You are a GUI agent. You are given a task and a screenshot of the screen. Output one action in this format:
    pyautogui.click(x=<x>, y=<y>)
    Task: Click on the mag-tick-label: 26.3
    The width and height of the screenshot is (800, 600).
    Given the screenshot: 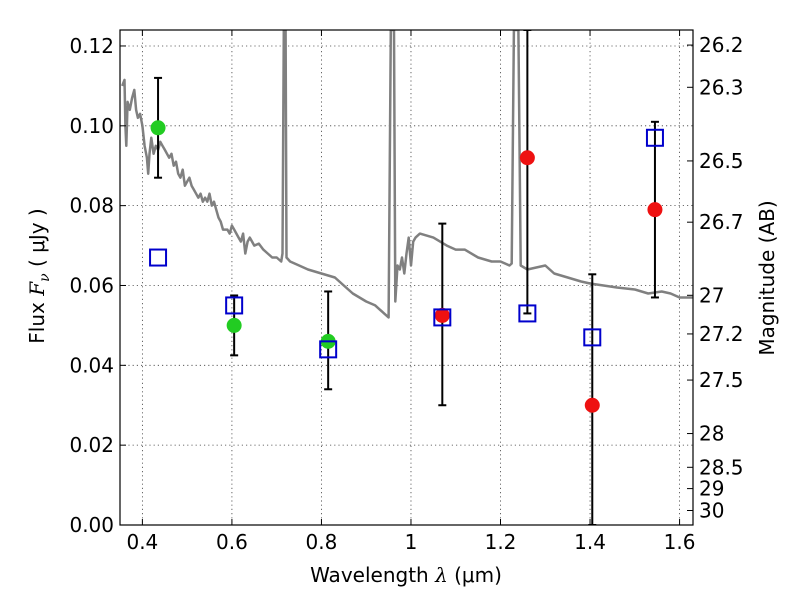 What is the action you would take?
    pyautogui.click(x=721, y=87)
    